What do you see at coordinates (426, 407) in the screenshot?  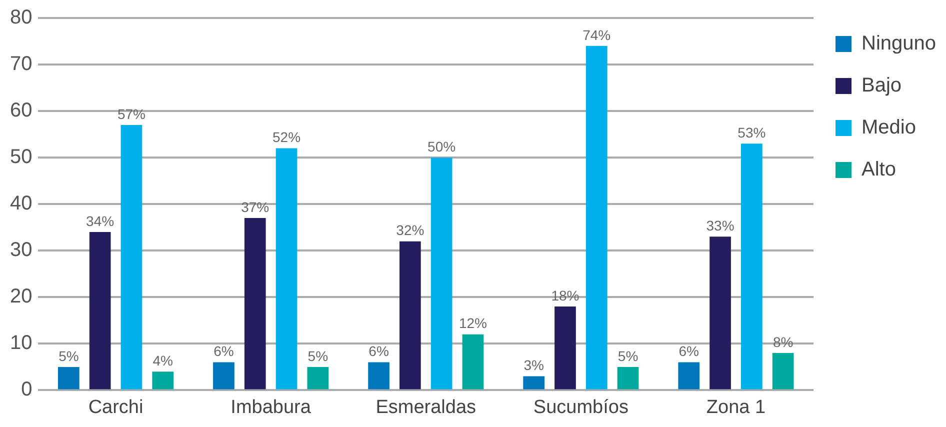 I see `x-tick-label: Esmeraldas` at bounding box center [426, 407].